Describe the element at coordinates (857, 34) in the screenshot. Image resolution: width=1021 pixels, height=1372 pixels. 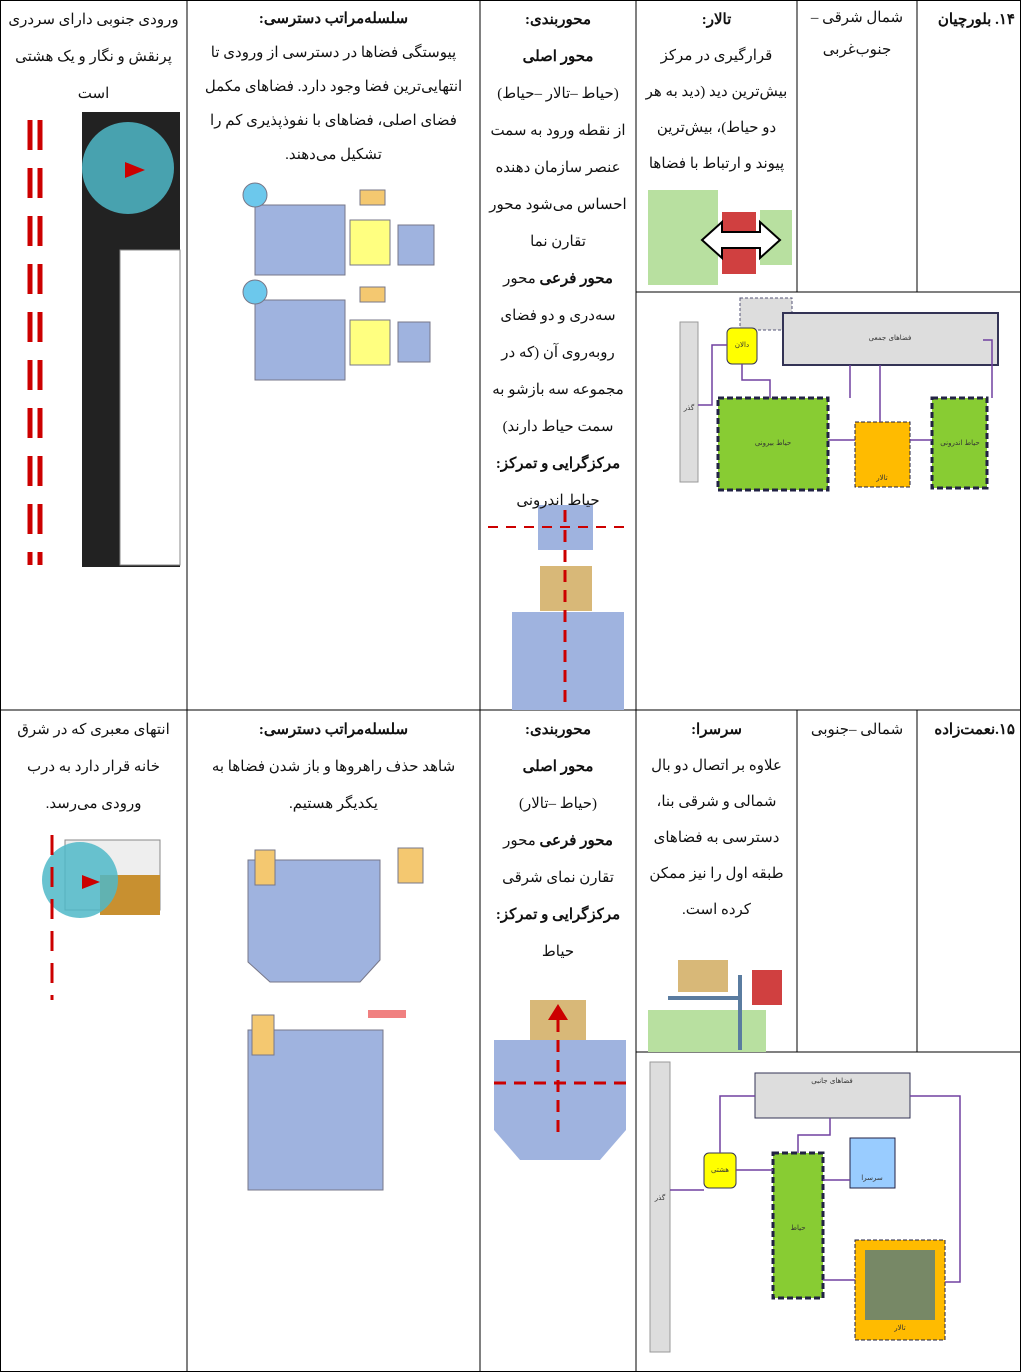
I see `orientation: شمال شرقی – جنوب‌غربی` at that location.